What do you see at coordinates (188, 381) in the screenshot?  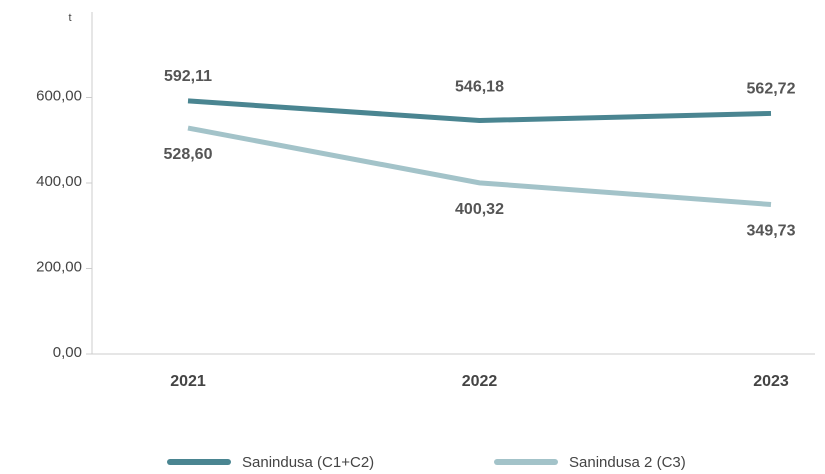 I see `x-tick-label: 2021` at bounding box center [188, 381].